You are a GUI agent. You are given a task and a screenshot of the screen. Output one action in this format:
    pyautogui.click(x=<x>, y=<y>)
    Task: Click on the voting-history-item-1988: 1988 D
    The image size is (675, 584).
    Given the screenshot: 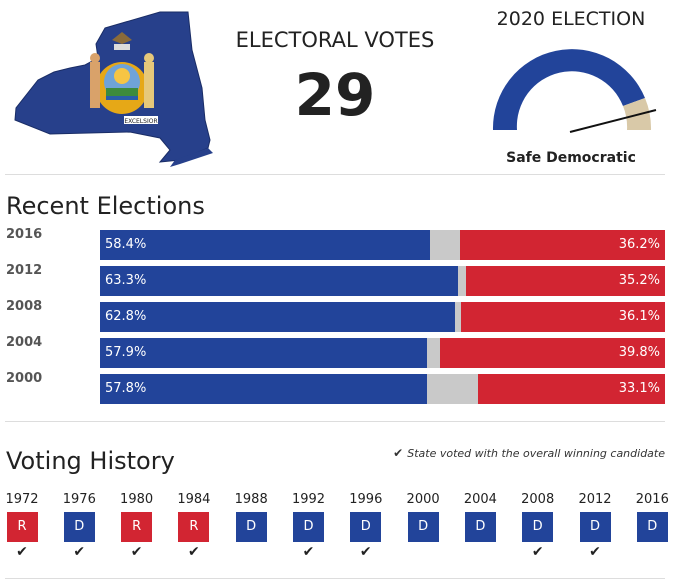 What is the action you would take?
    pyautogui.click(x=251, y=527)
    